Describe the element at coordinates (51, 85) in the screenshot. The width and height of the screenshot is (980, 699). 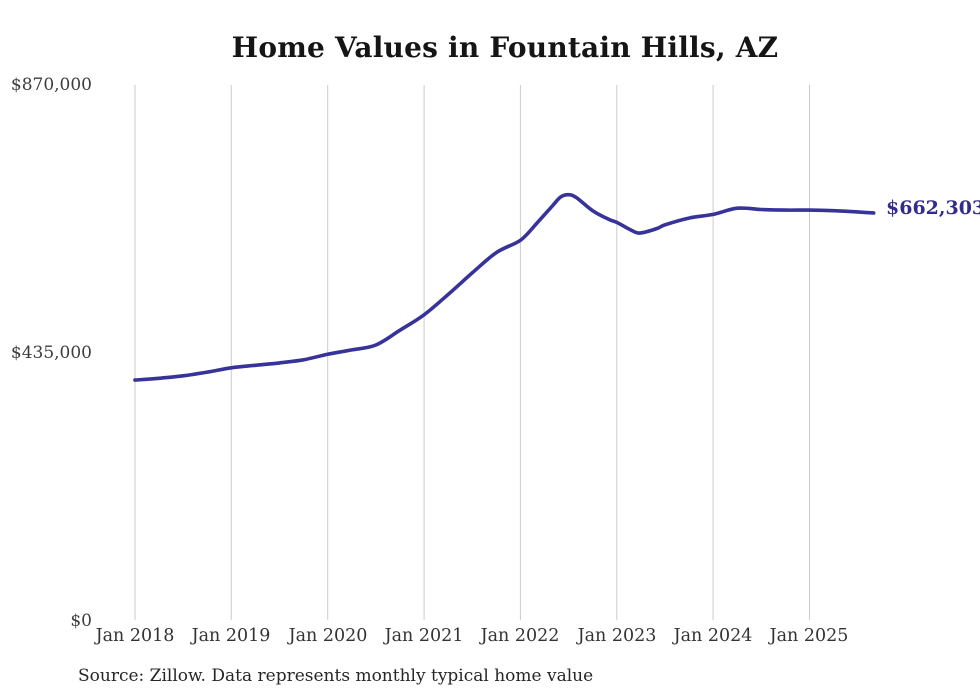
I see `y-axis-tick-label: $870,000` at that location.